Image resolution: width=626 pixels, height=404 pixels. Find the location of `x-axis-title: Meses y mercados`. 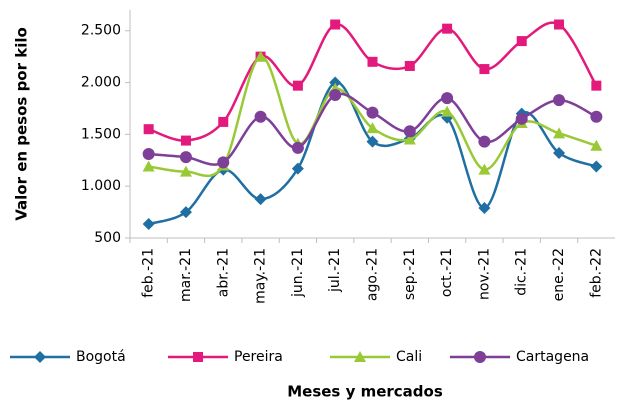

x-axis-title: Meses y mercados is located at coordinates (365, 392).